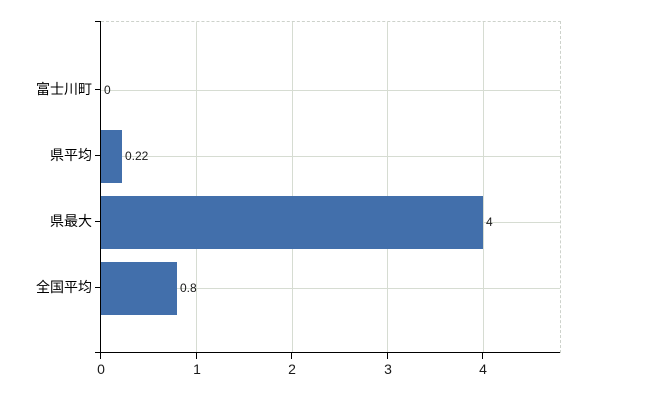  Describe the element at coordinates (483, 369) in the screenshot. I see `x-tick-label: 4` at that location.